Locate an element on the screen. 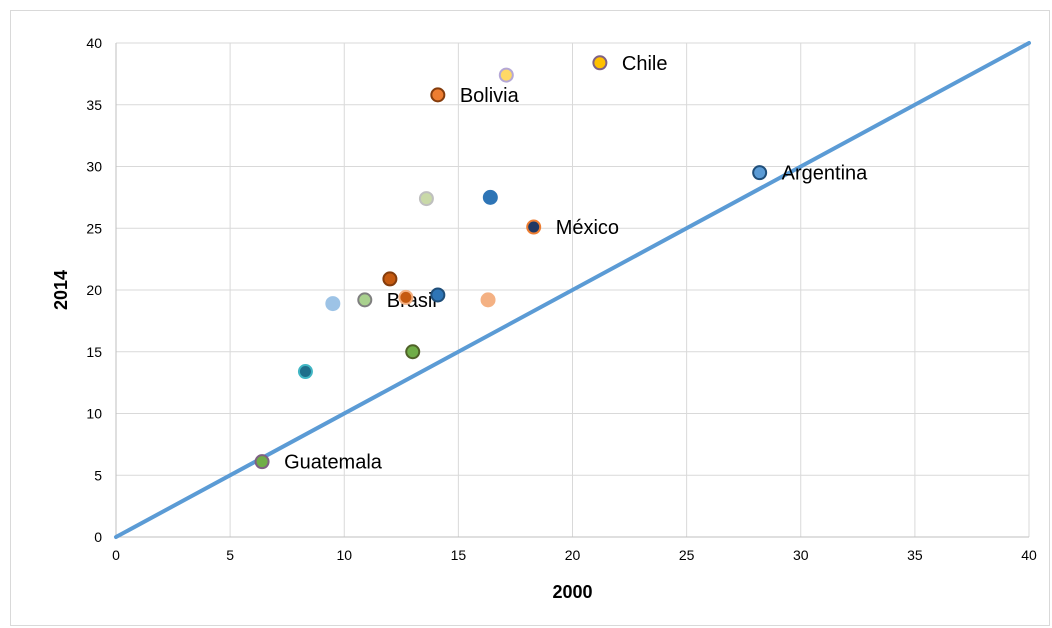  y-tick-label: 15 is located at coordinates (94, 352).